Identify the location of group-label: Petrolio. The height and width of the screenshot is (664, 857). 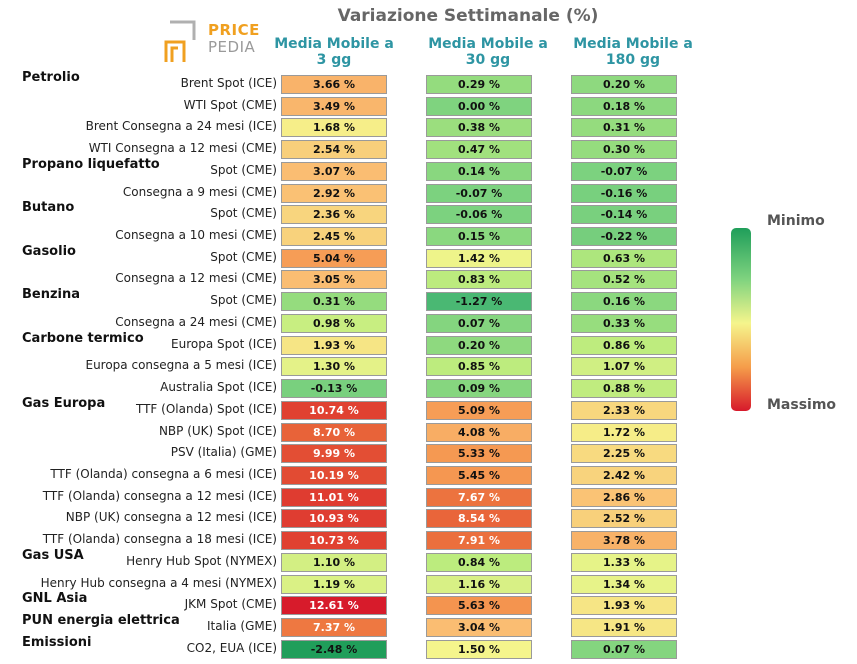
(51, 77).